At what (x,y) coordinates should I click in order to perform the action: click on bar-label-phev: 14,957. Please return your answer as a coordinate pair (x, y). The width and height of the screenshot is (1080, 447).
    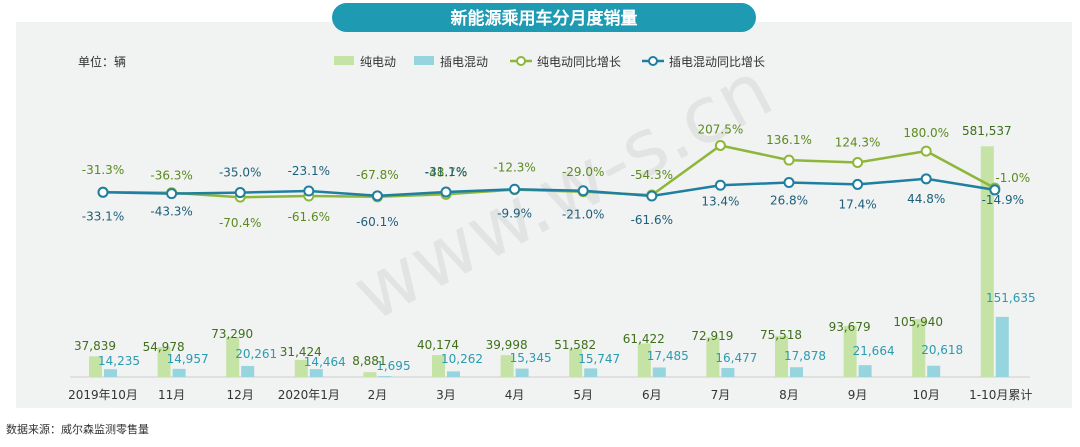
    Looking at the image, I should click on (188, 359).